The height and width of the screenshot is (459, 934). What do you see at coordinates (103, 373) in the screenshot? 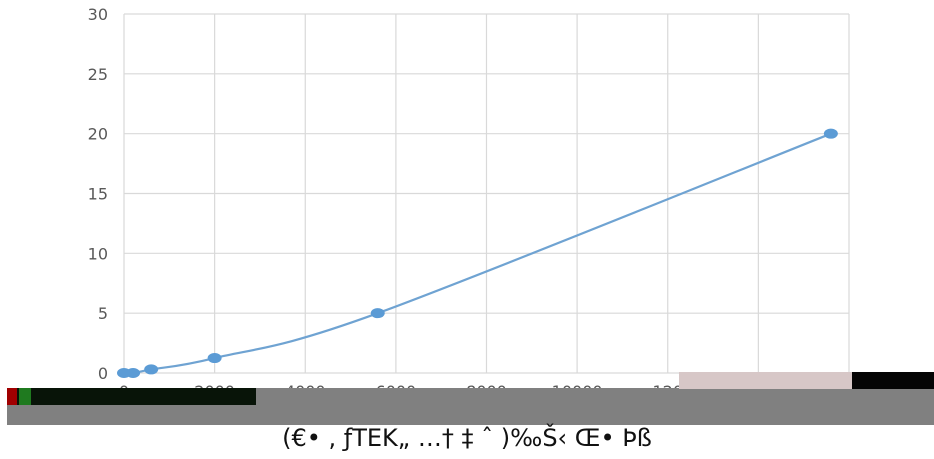
I see `y-tick-label: 0` at bounding box center [103, 373].